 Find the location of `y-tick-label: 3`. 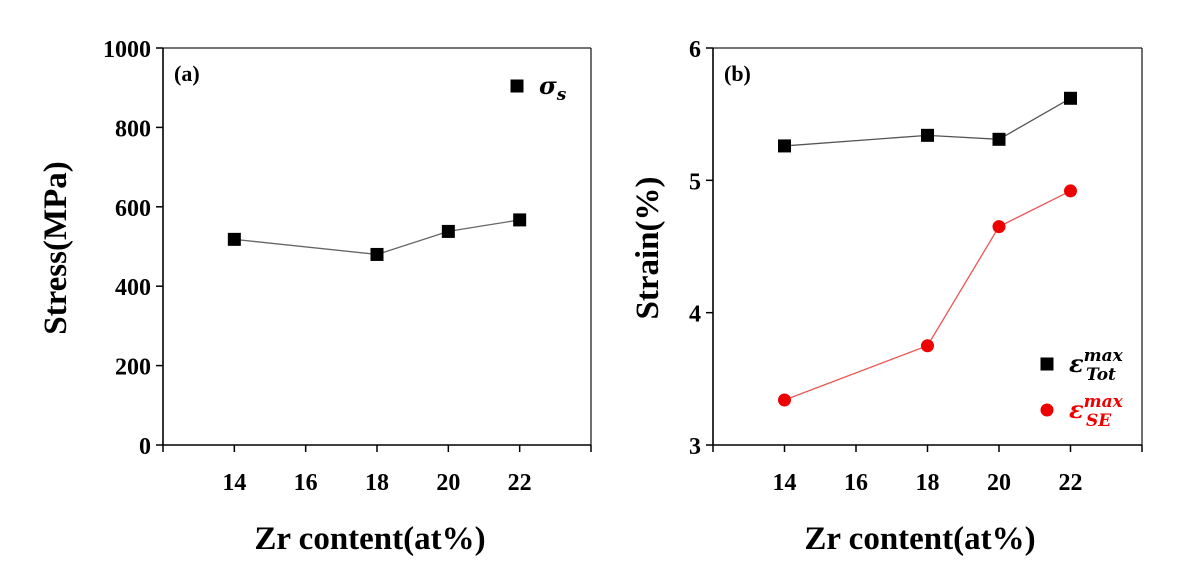

y-tick-label: 3 is located at coordinates (695, 447).